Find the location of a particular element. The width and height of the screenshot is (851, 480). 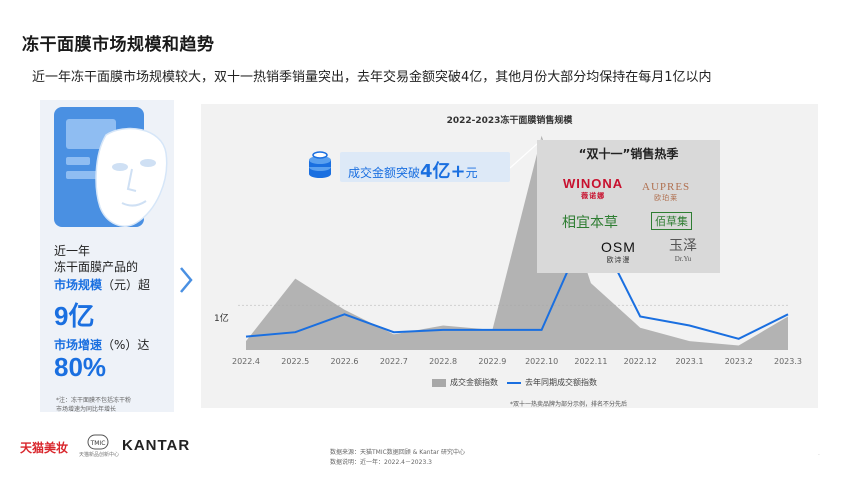

x-tick-label: 2022.6 is located at coordinates (344, 361).